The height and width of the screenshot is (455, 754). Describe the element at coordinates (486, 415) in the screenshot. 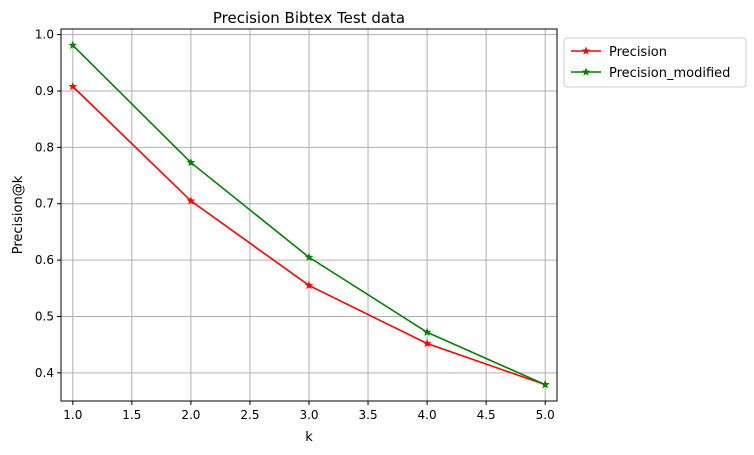

I see `x-tick-label: 4.5` at that location.